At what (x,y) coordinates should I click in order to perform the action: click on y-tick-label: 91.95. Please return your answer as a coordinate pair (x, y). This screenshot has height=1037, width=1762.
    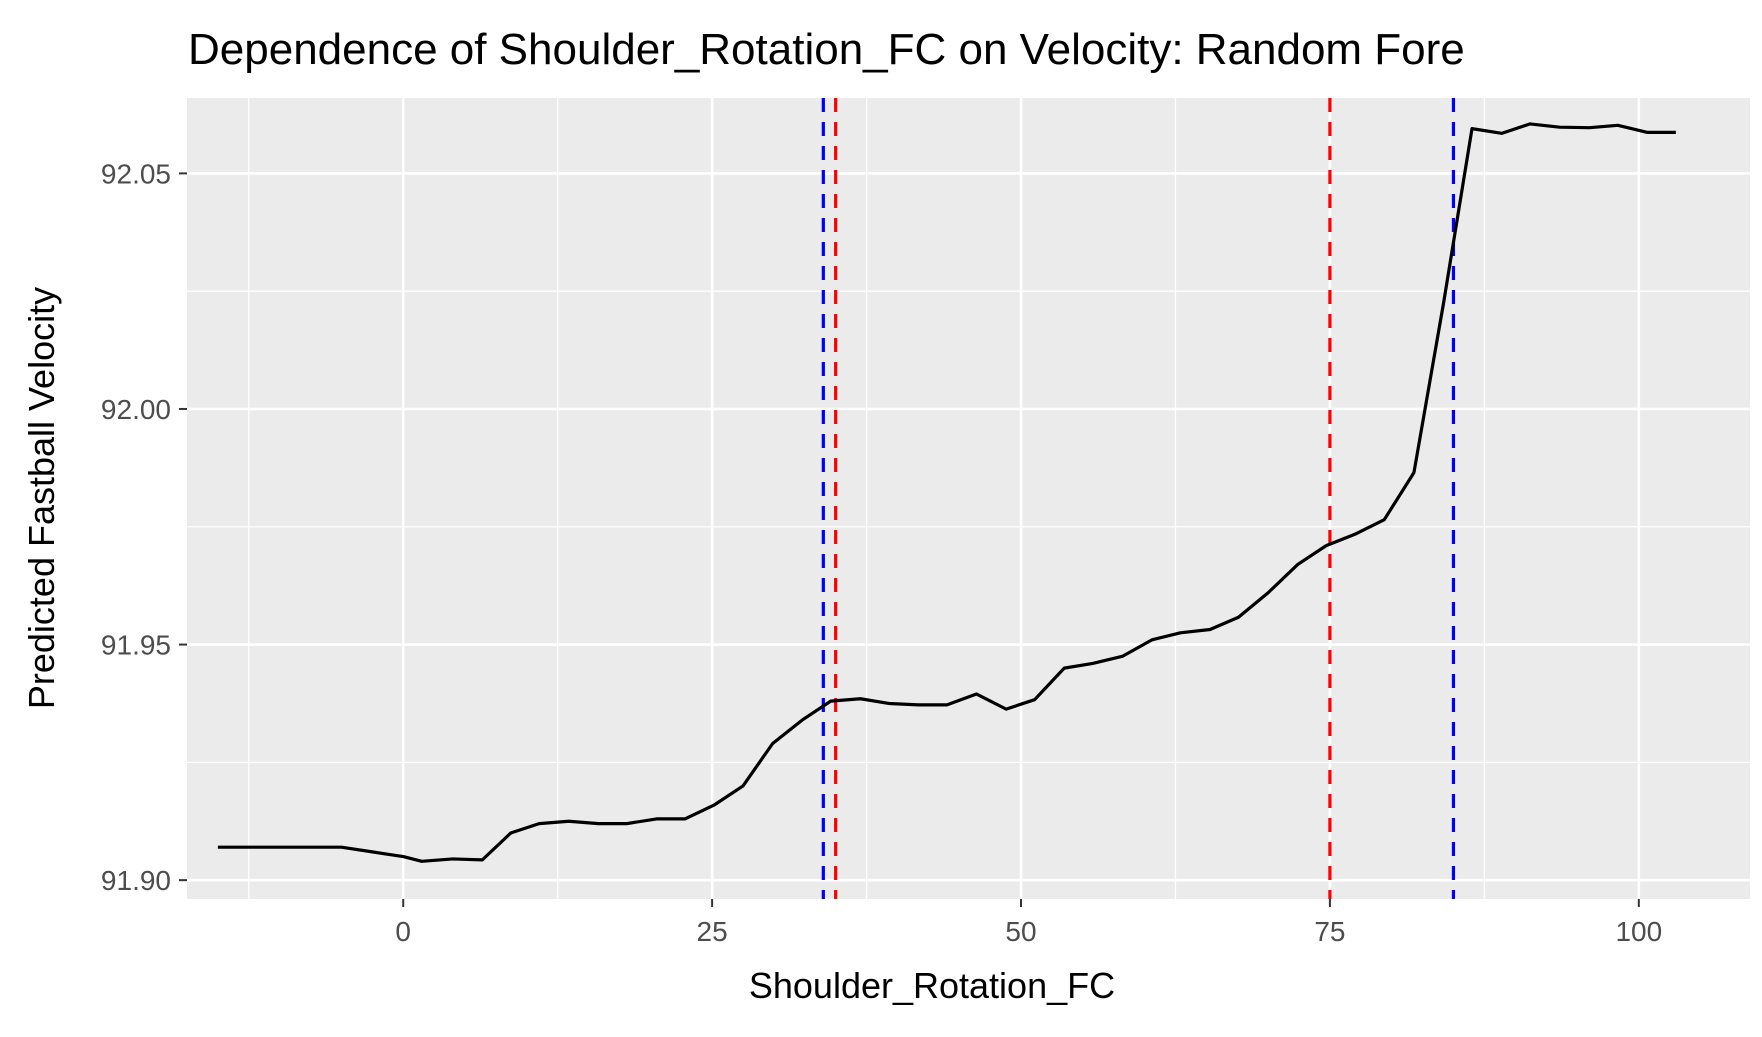
    Looking at the image, I should click on (136, 645).